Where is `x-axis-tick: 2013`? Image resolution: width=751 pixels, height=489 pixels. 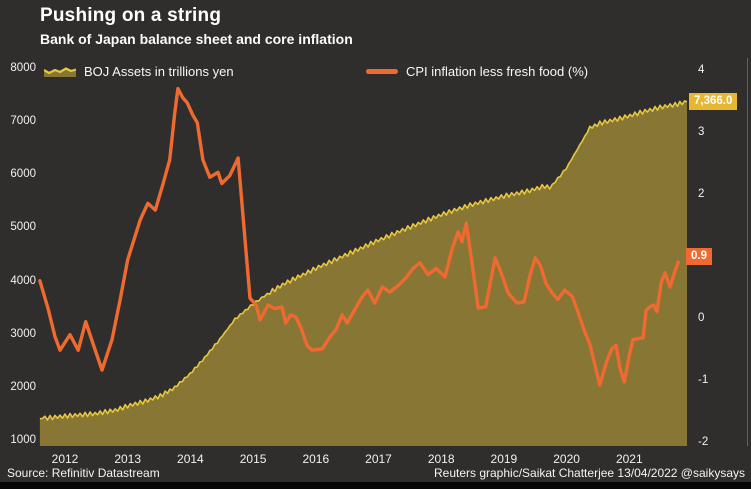 x-axis-tick: 2013 is located at coordinates (128, 459).